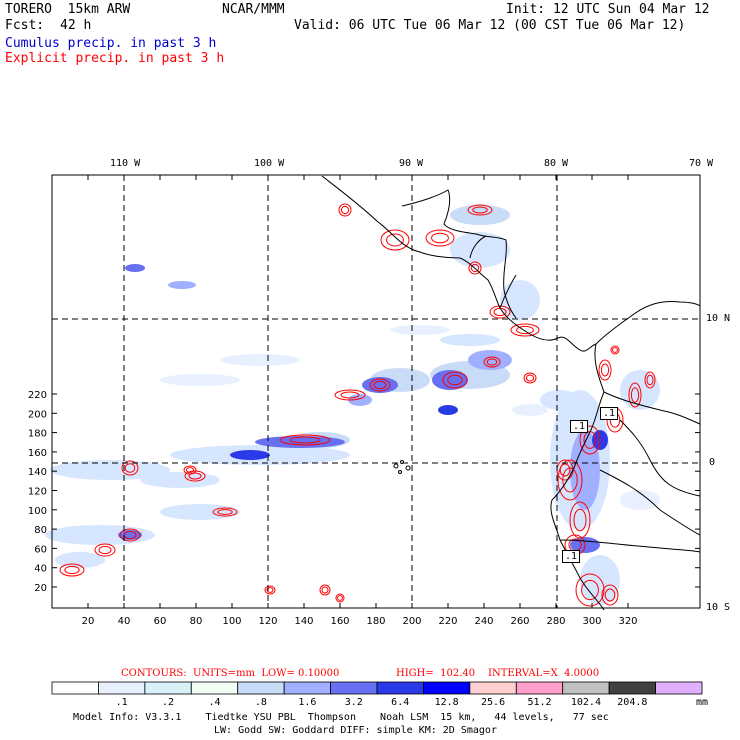 This screenshot has height=740, width=740. Describe the element at coordinates (447, 621) in the screenshot. I see `x-tick-label: 220` at that location.